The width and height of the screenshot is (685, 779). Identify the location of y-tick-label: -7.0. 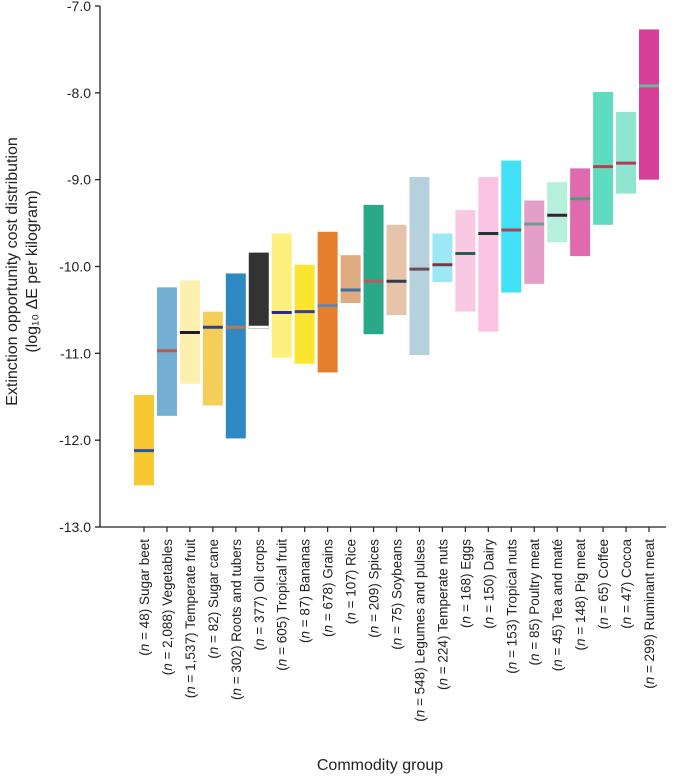
(79, 7).